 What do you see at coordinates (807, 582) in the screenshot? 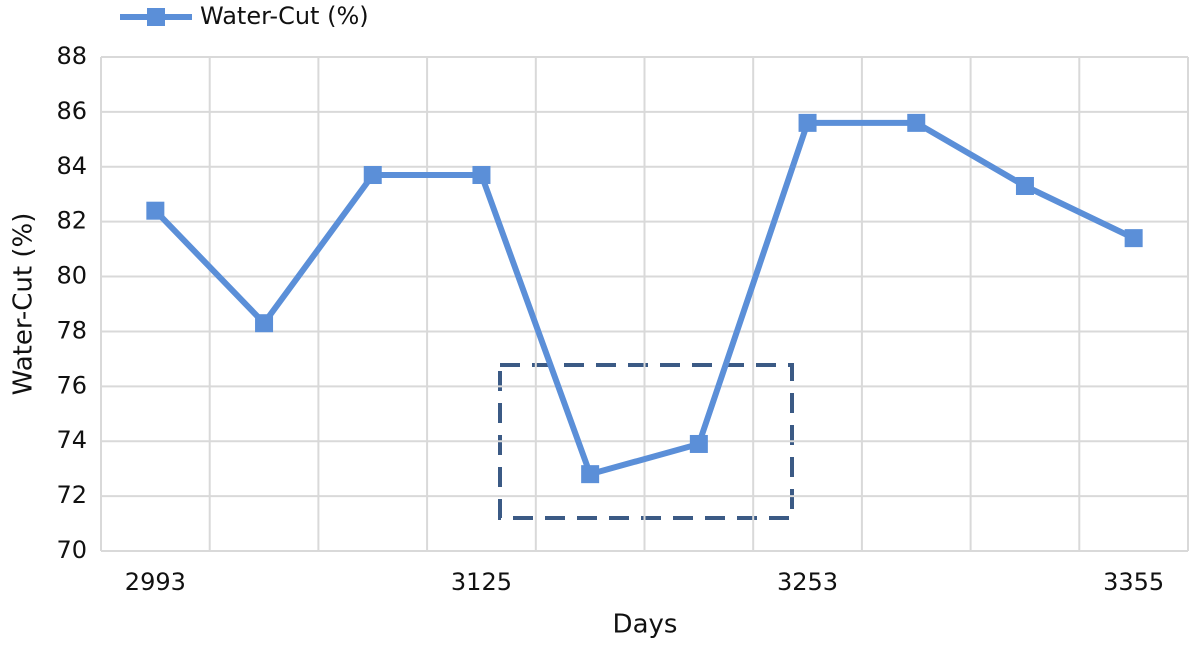
I see `x-tick-label: 3253` at bounding box center [807, 582].